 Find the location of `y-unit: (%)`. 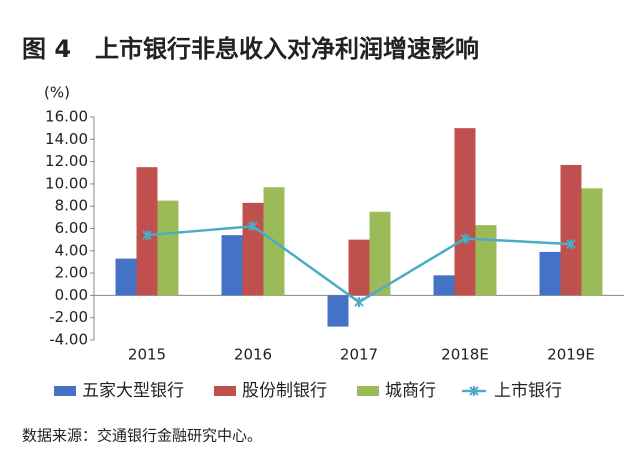

y-unit: (%) is located at coordinates (57, 93).